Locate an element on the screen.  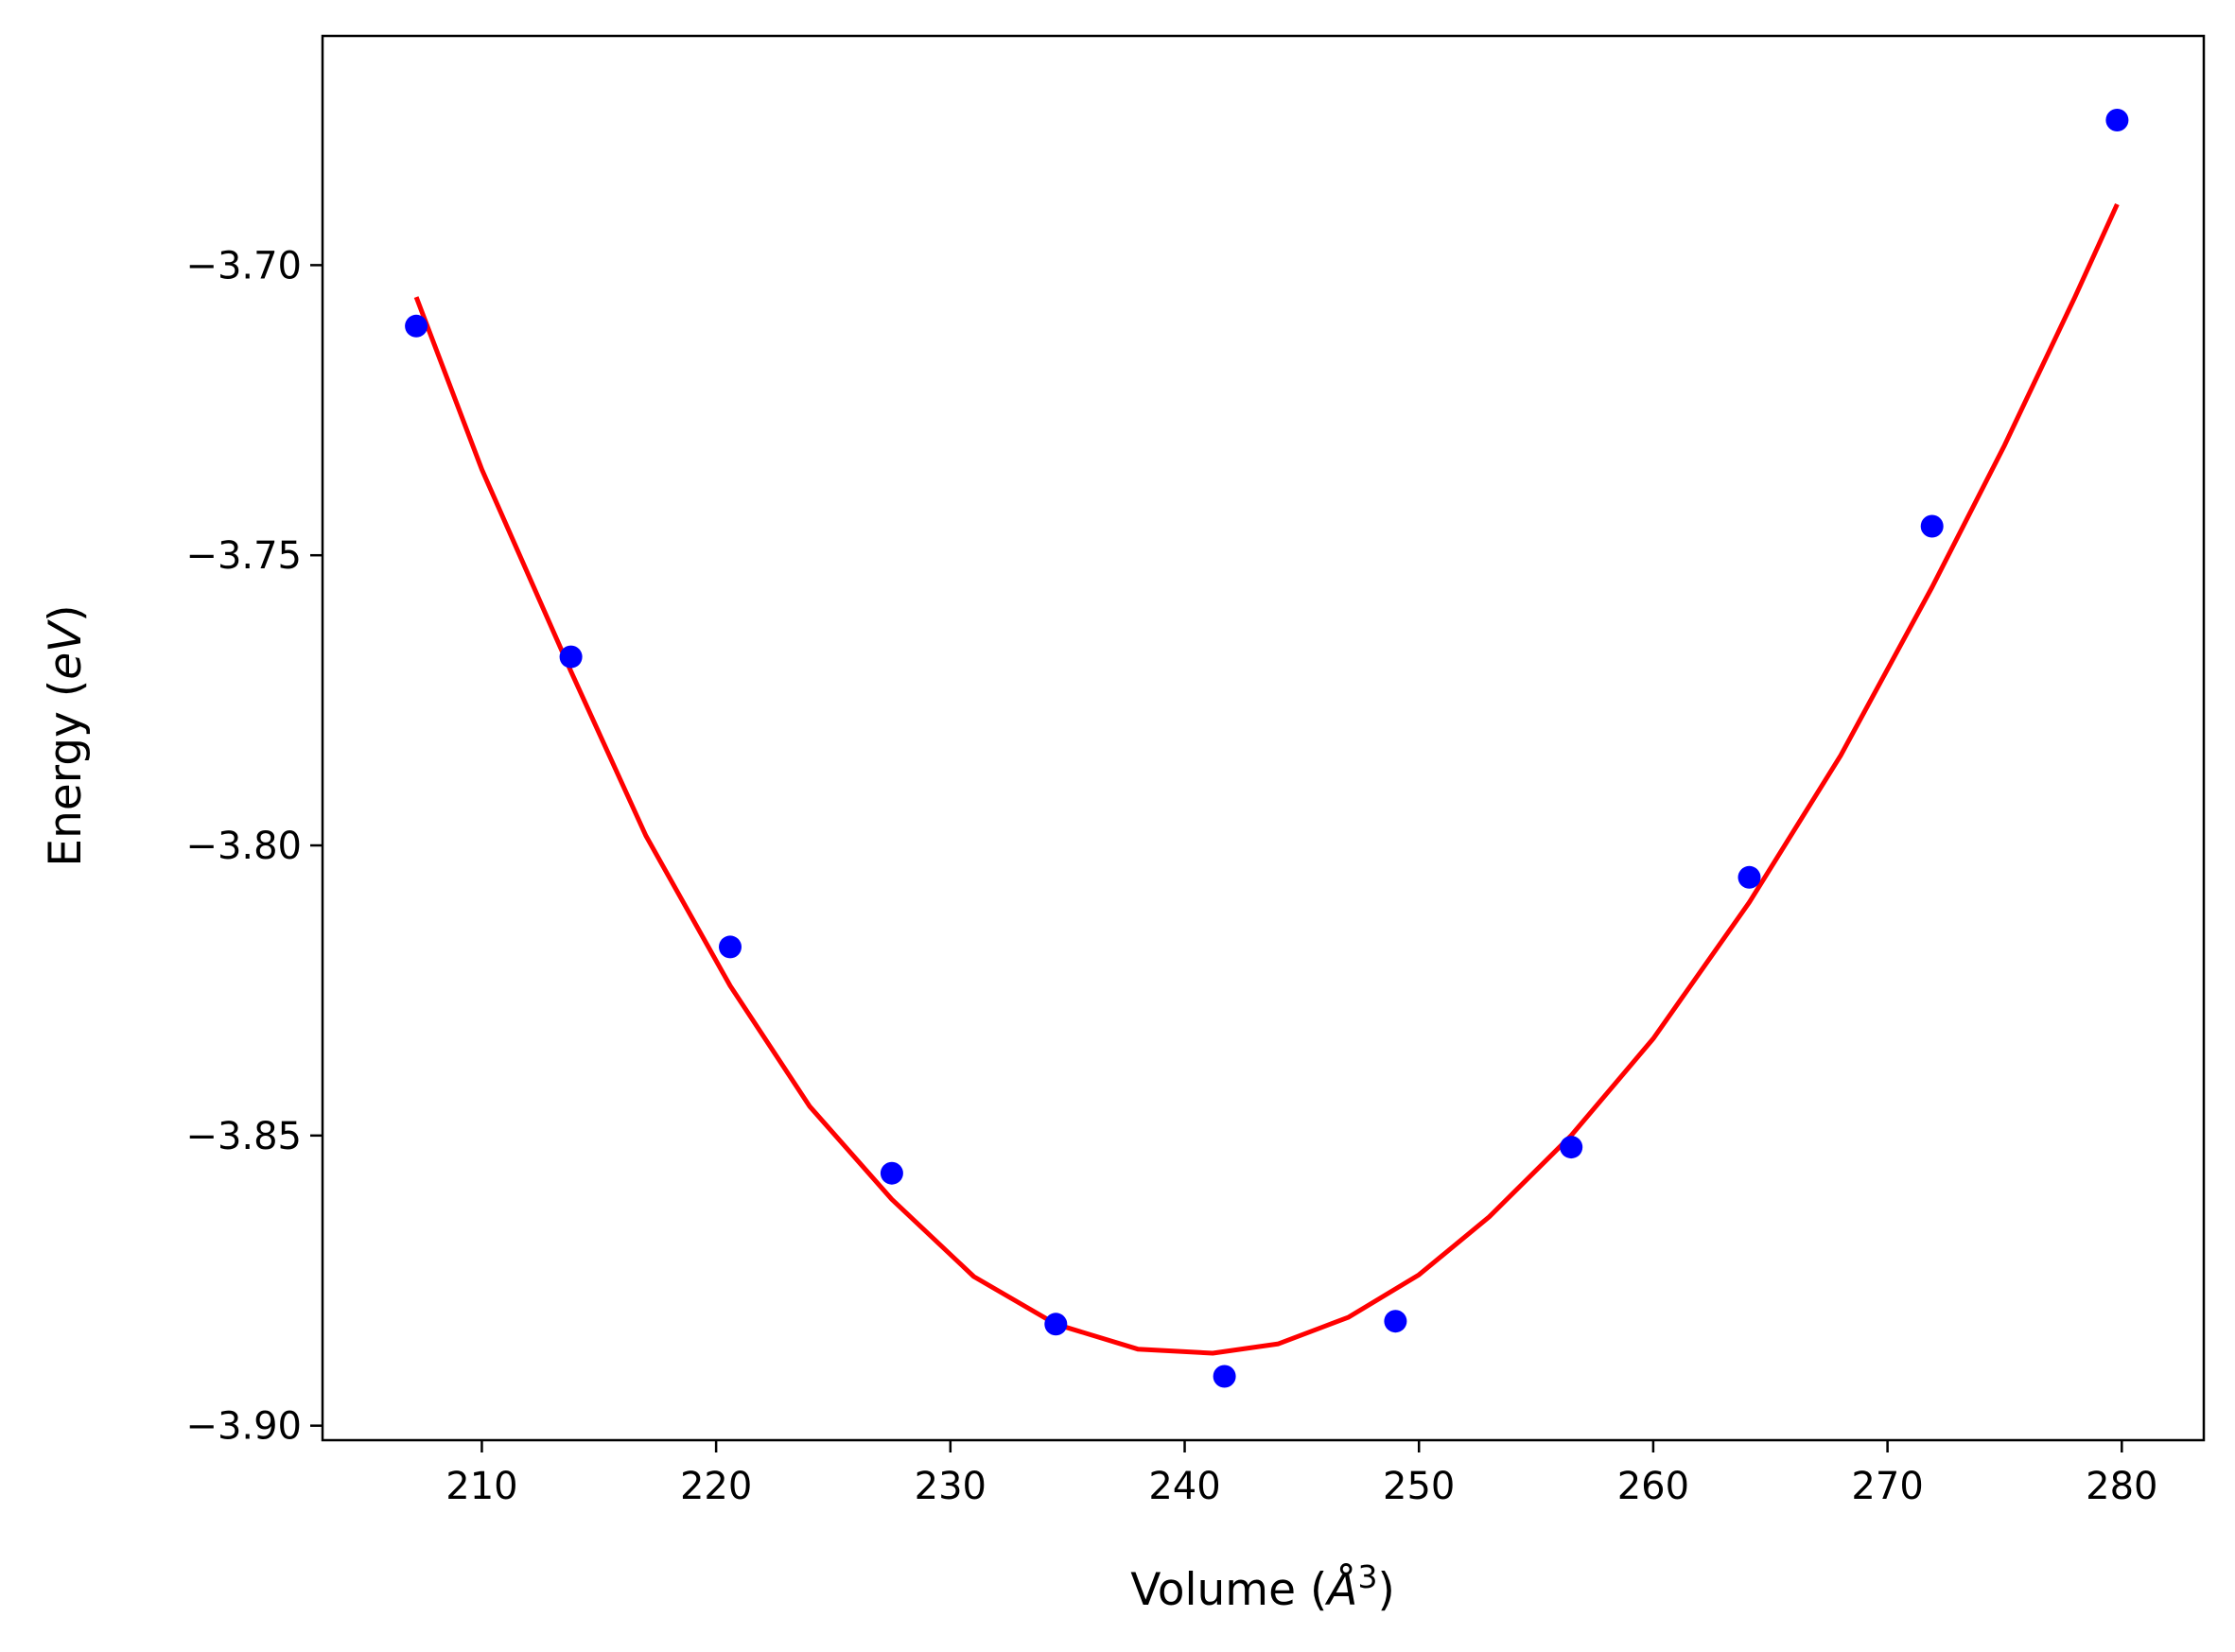
x-tick-label: 270 is located at coordinates (1887, 1487).